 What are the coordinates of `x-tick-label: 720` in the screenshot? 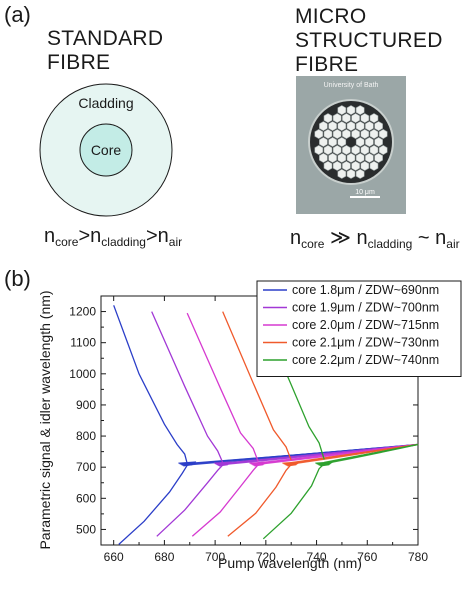 It's located at (266, 557).